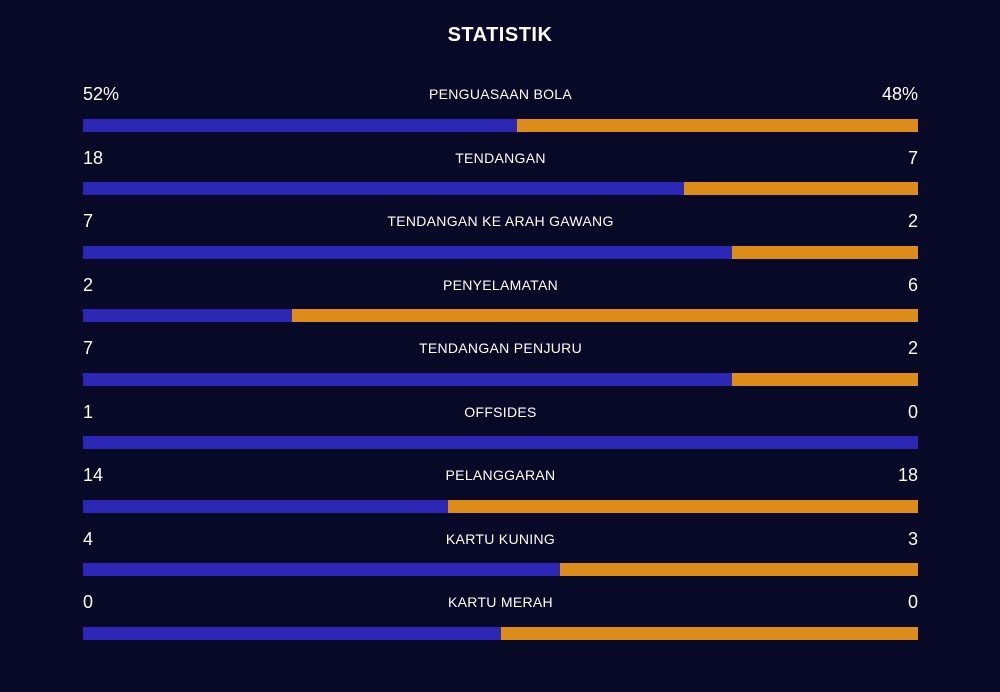 The image size is (1000, 692). What do you see at coordinates (500, 284) in the screenshot?
I see `stat-label: PENYELAMATAN` at bounding box center [500, 284].